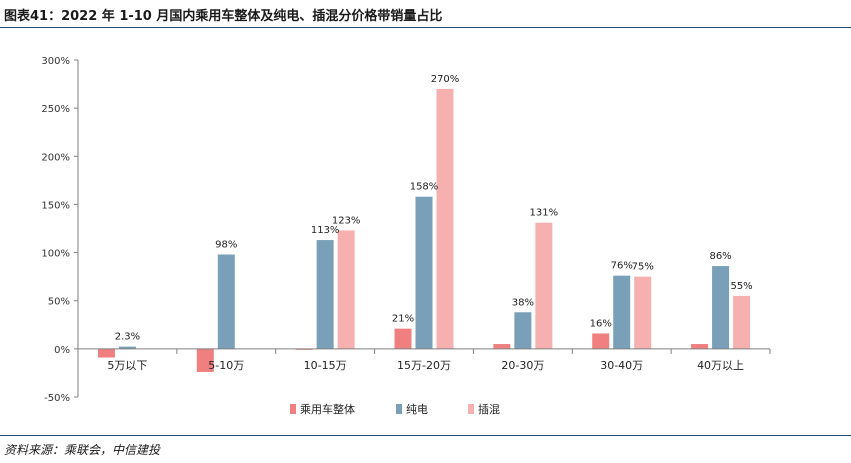  I want to click on data-label: 158%, so click(424, 187).